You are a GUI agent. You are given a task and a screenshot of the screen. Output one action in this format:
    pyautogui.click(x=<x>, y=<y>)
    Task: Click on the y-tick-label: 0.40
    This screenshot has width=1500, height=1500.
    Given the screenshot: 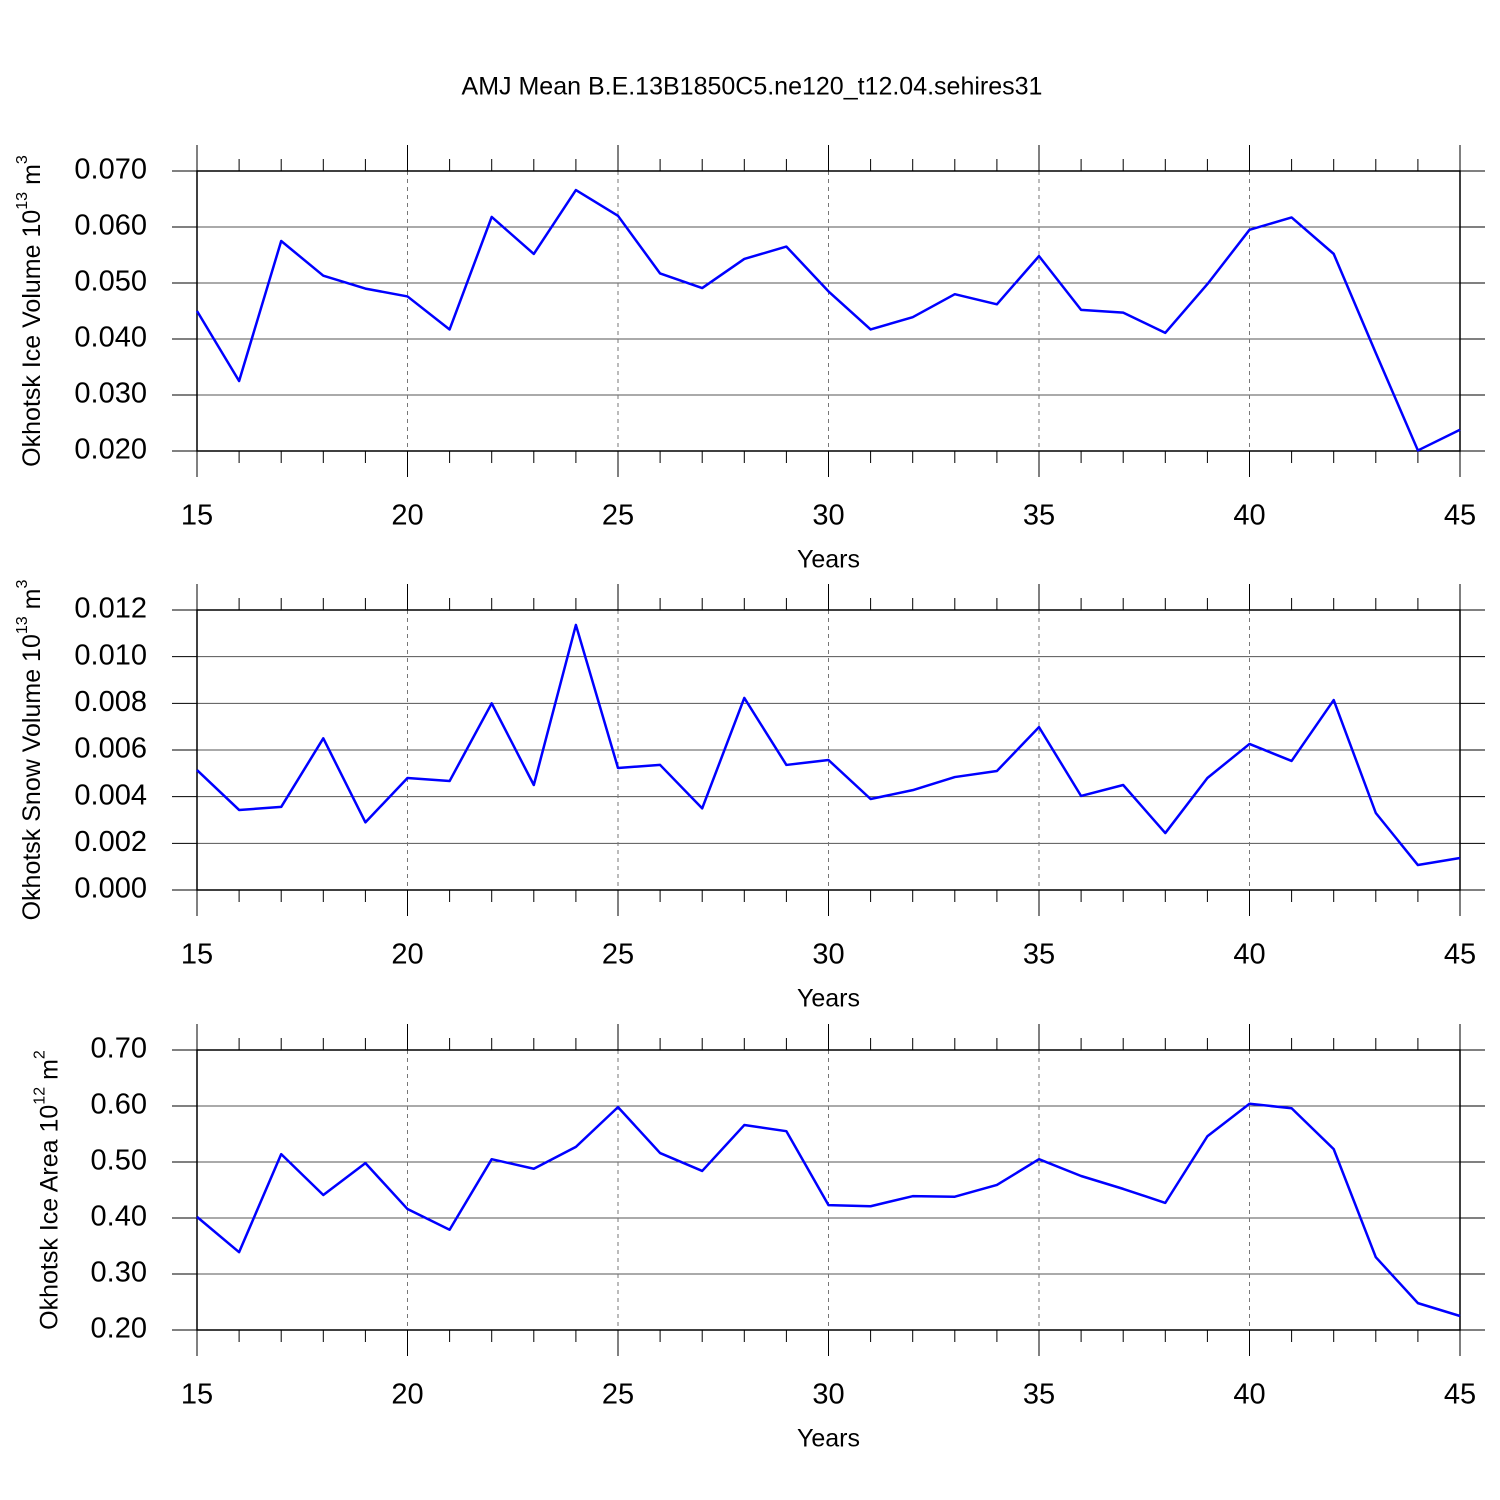 What is the action you would take?
    pyautogui.click(x=119, y=1217)
    